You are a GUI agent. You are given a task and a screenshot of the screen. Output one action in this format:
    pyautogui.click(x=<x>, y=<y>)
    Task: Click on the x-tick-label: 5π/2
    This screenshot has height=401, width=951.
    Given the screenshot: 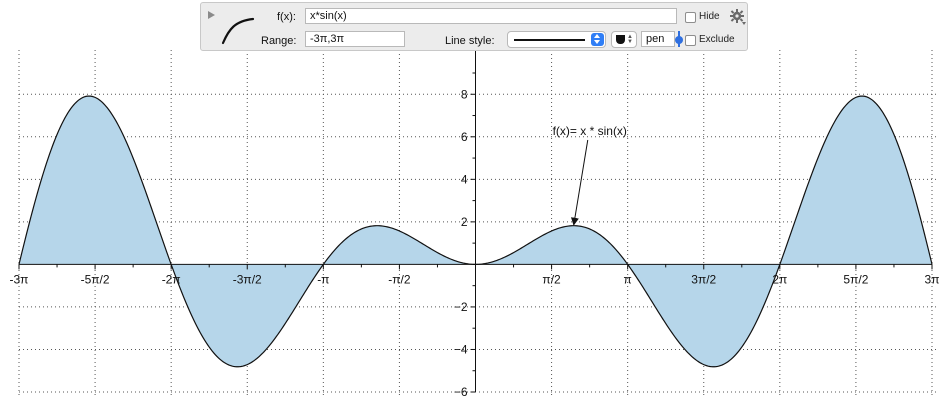 What is the action you would take?
    pyautogui.click(x=855, y=279)
    